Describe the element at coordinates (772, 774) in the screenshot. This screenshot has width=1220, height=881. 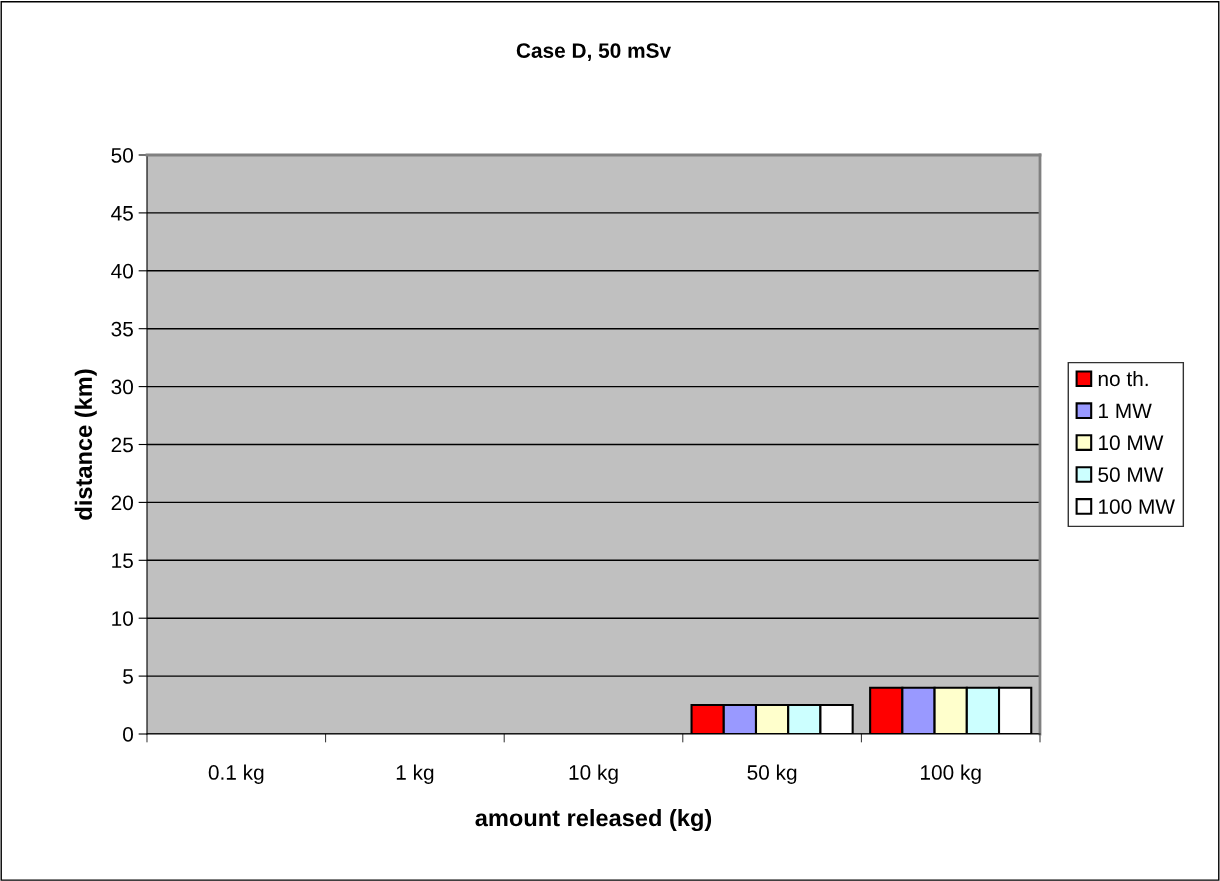
I see `x-tick-label: 50 kg` at that location.